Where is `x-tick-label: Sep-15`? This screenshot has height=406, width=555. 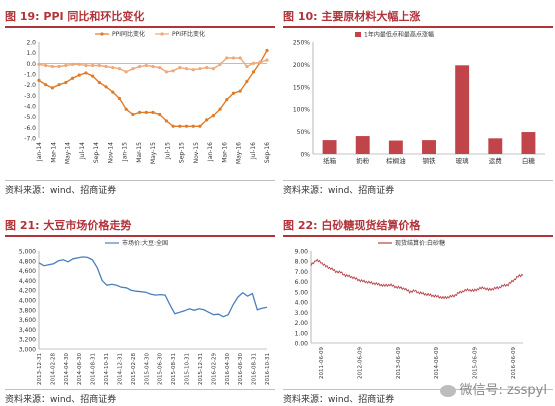 x-tick-label: Sep-15 is located at coordinates (182, 152).